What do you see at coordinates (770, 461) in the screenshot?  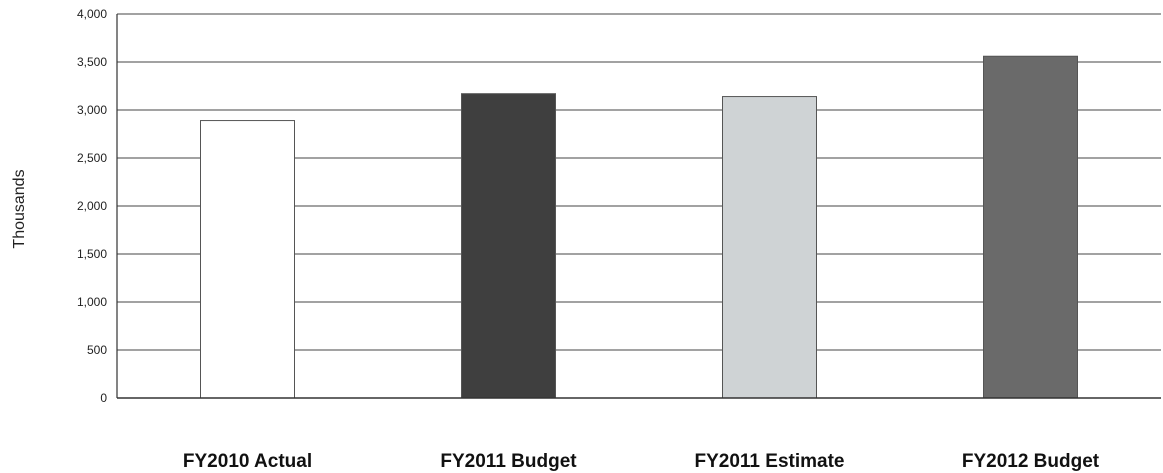 I see `x-category-label: FY2011 Estimate` at bounding box center [770, 461].